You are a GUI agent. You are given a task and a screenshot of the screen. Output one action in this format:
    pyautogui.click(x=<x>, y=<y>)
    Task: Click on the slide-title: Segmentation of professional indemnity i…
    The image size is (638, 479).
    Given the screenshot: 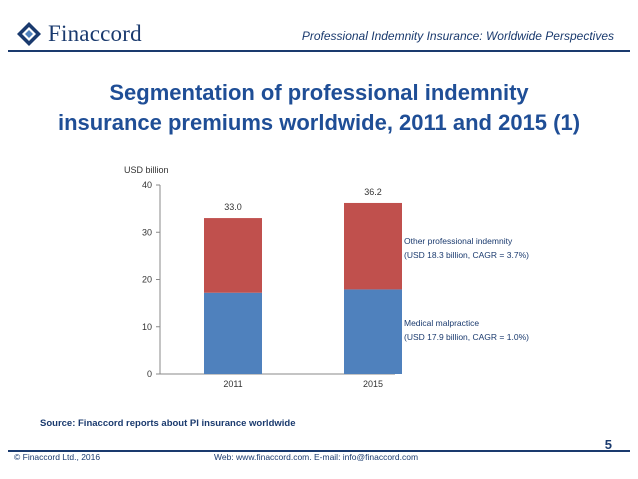 What is the action you would take?
    pyautogui.click(x=319, y=108)
    